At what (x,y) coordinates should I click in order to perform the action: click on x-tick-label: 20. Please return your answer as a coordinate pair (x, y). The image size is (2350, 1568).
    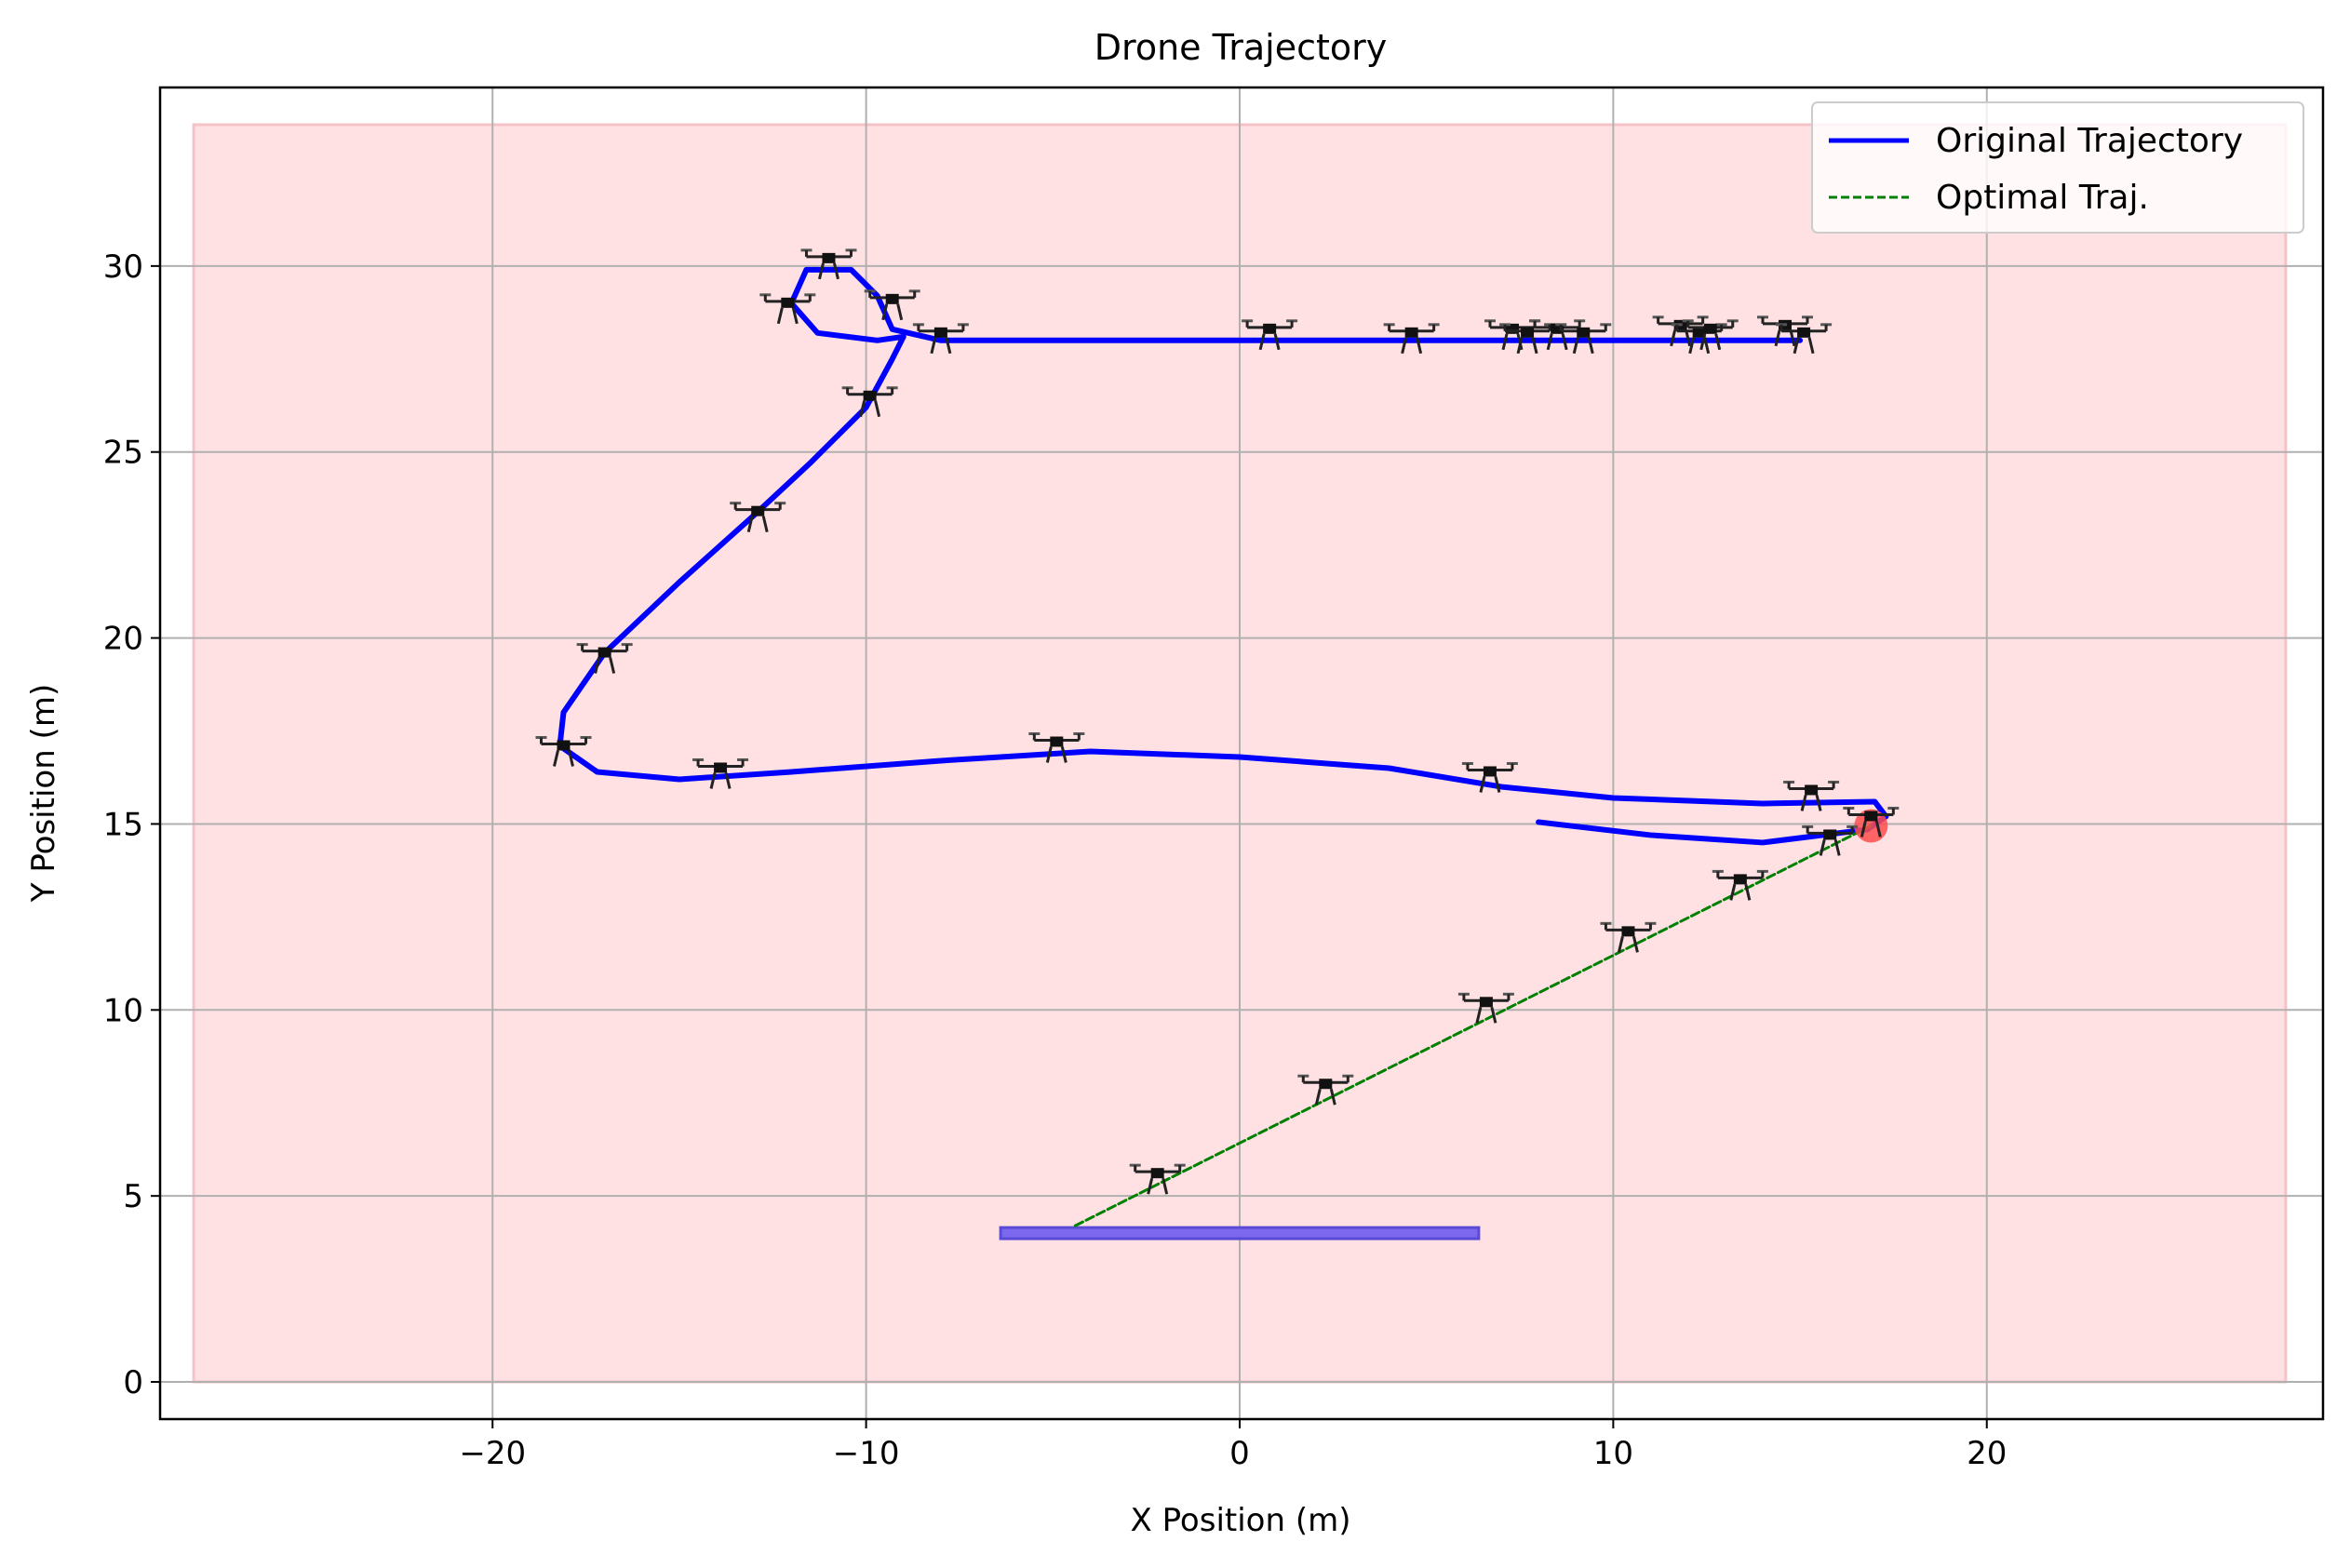
    Looking at the image, I should click on (1987, 1453).